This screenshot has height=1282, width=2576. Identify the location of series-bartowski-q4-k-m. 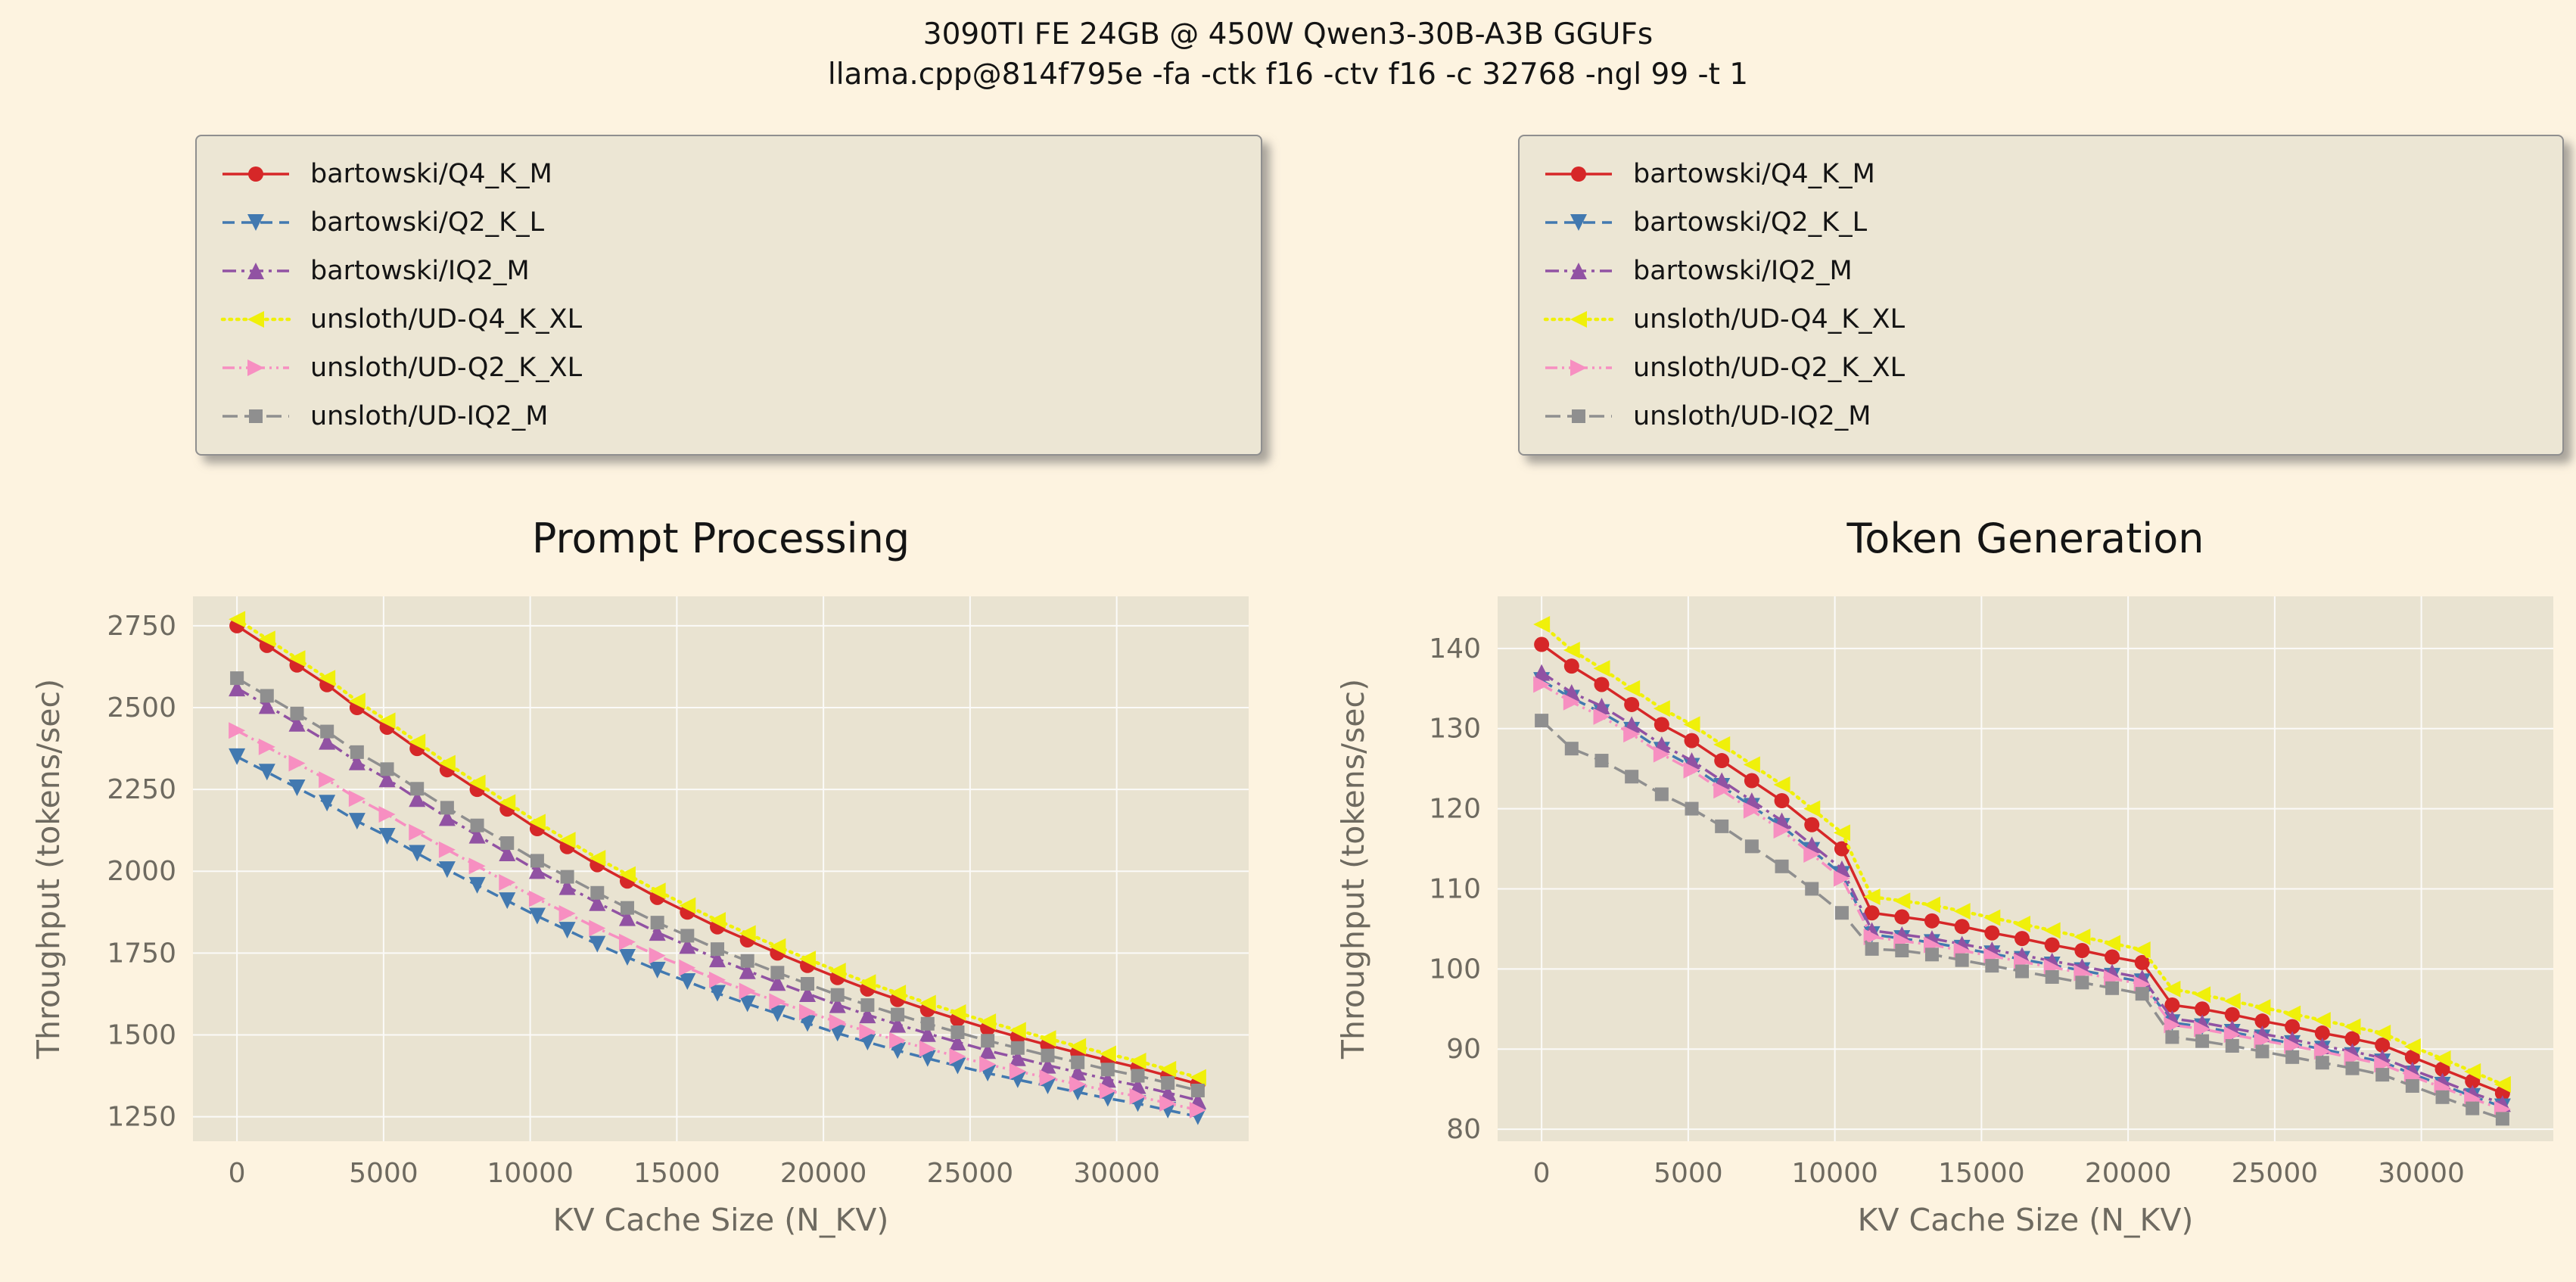
(2022, 868).